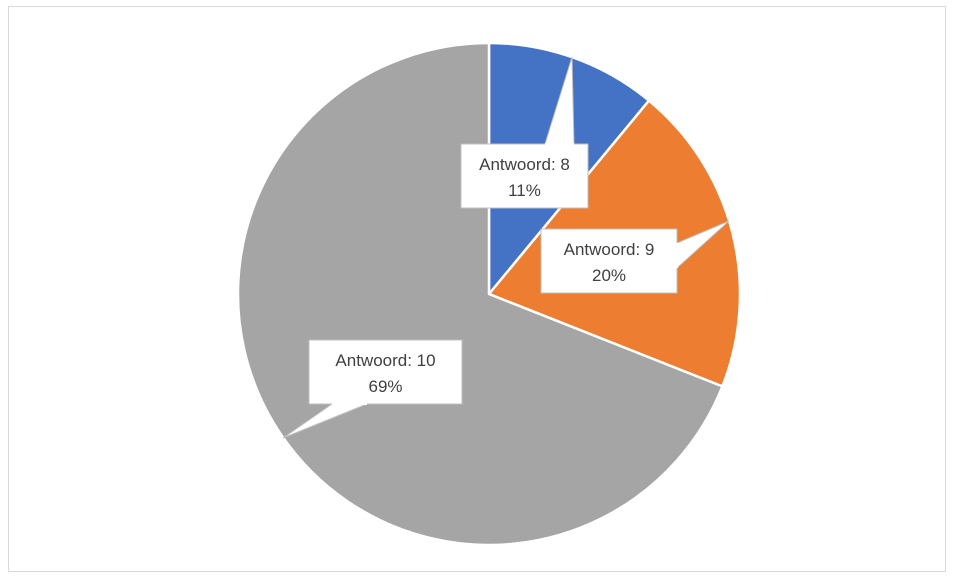 The image size is (954, 576). What do you see at coordinates (524, 164) in the screenshot?
I see `slice-label: Antwoord: 8` at bounding box center [524, 164].